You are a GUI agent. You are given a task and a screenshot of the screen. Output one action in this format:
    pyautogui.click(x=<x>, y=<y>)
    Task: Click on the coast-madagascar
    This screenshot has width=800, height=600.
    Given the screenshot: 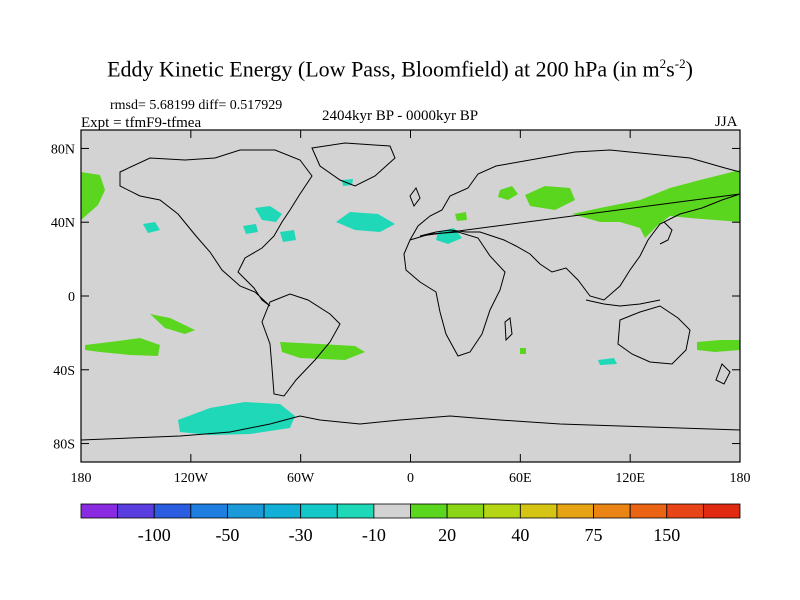 What is the action you would take?
    pyautogui.click(x=508, y=329)
    